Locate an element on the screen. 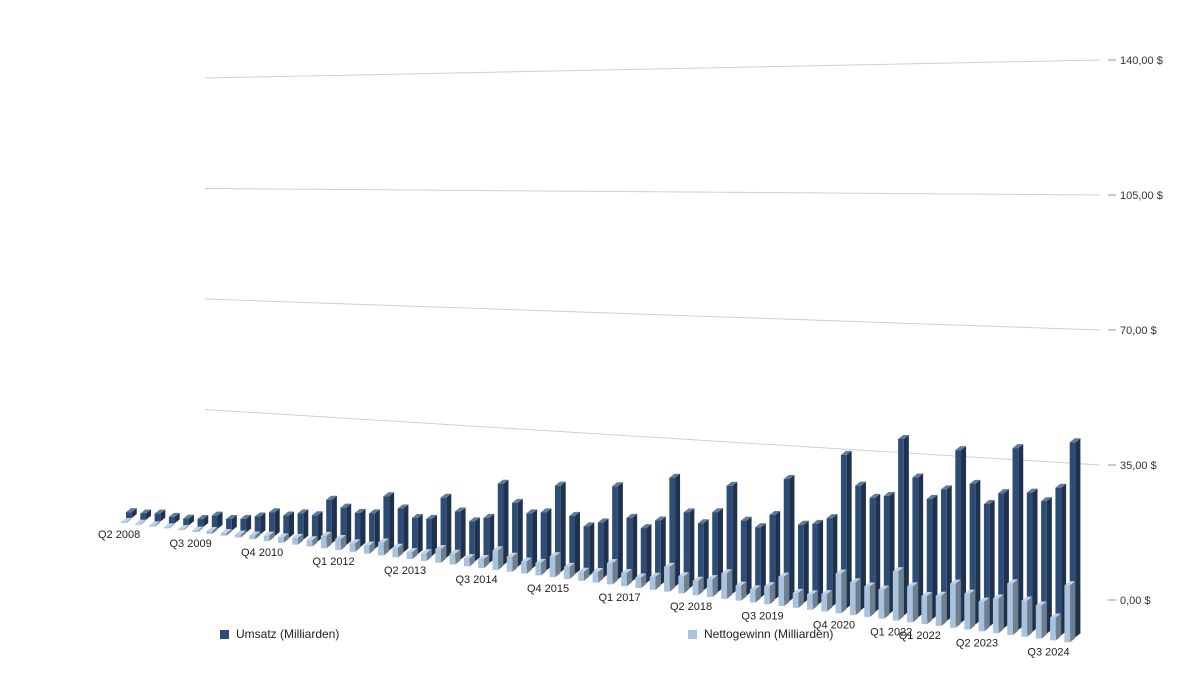  y-tick-label: 140,00 $ is located at coordinates (1141, 61).